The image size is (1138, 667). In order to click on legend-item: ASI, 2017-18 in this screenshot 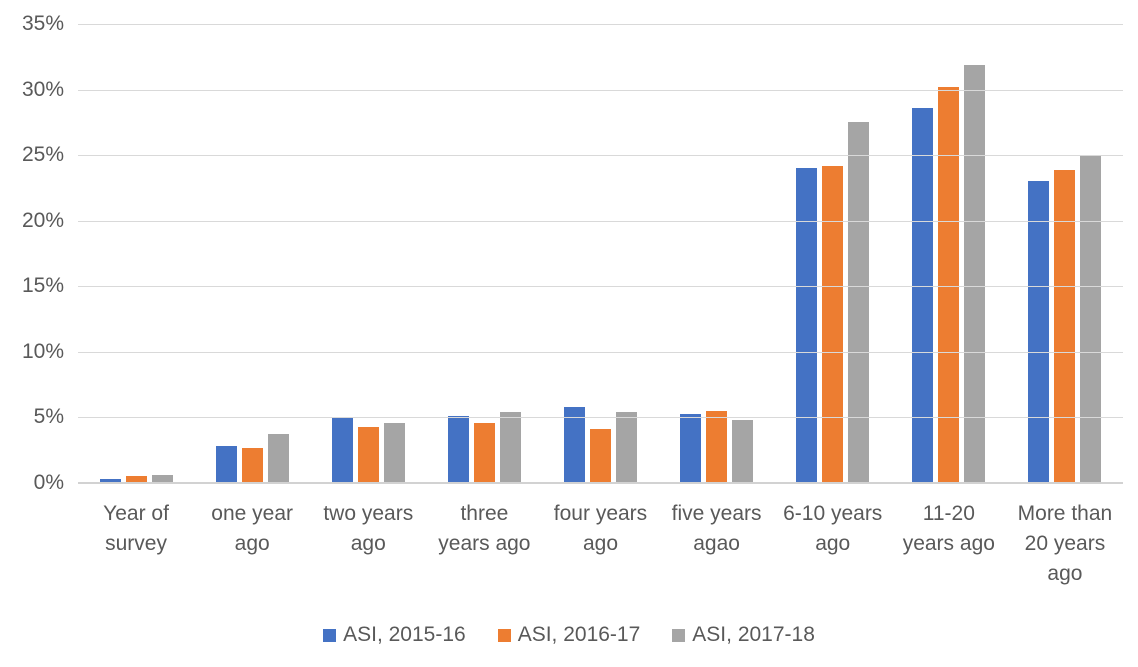, I will do `click(743, 635)`.